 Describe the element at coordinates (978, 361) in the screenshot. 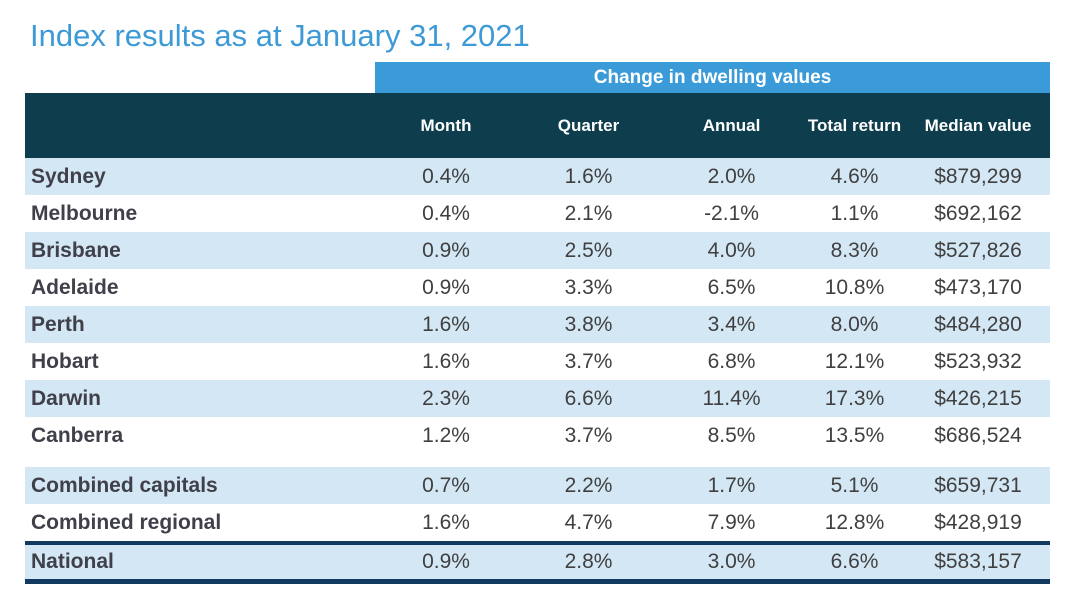

I see `cell-median-value: $523,932` at that location.